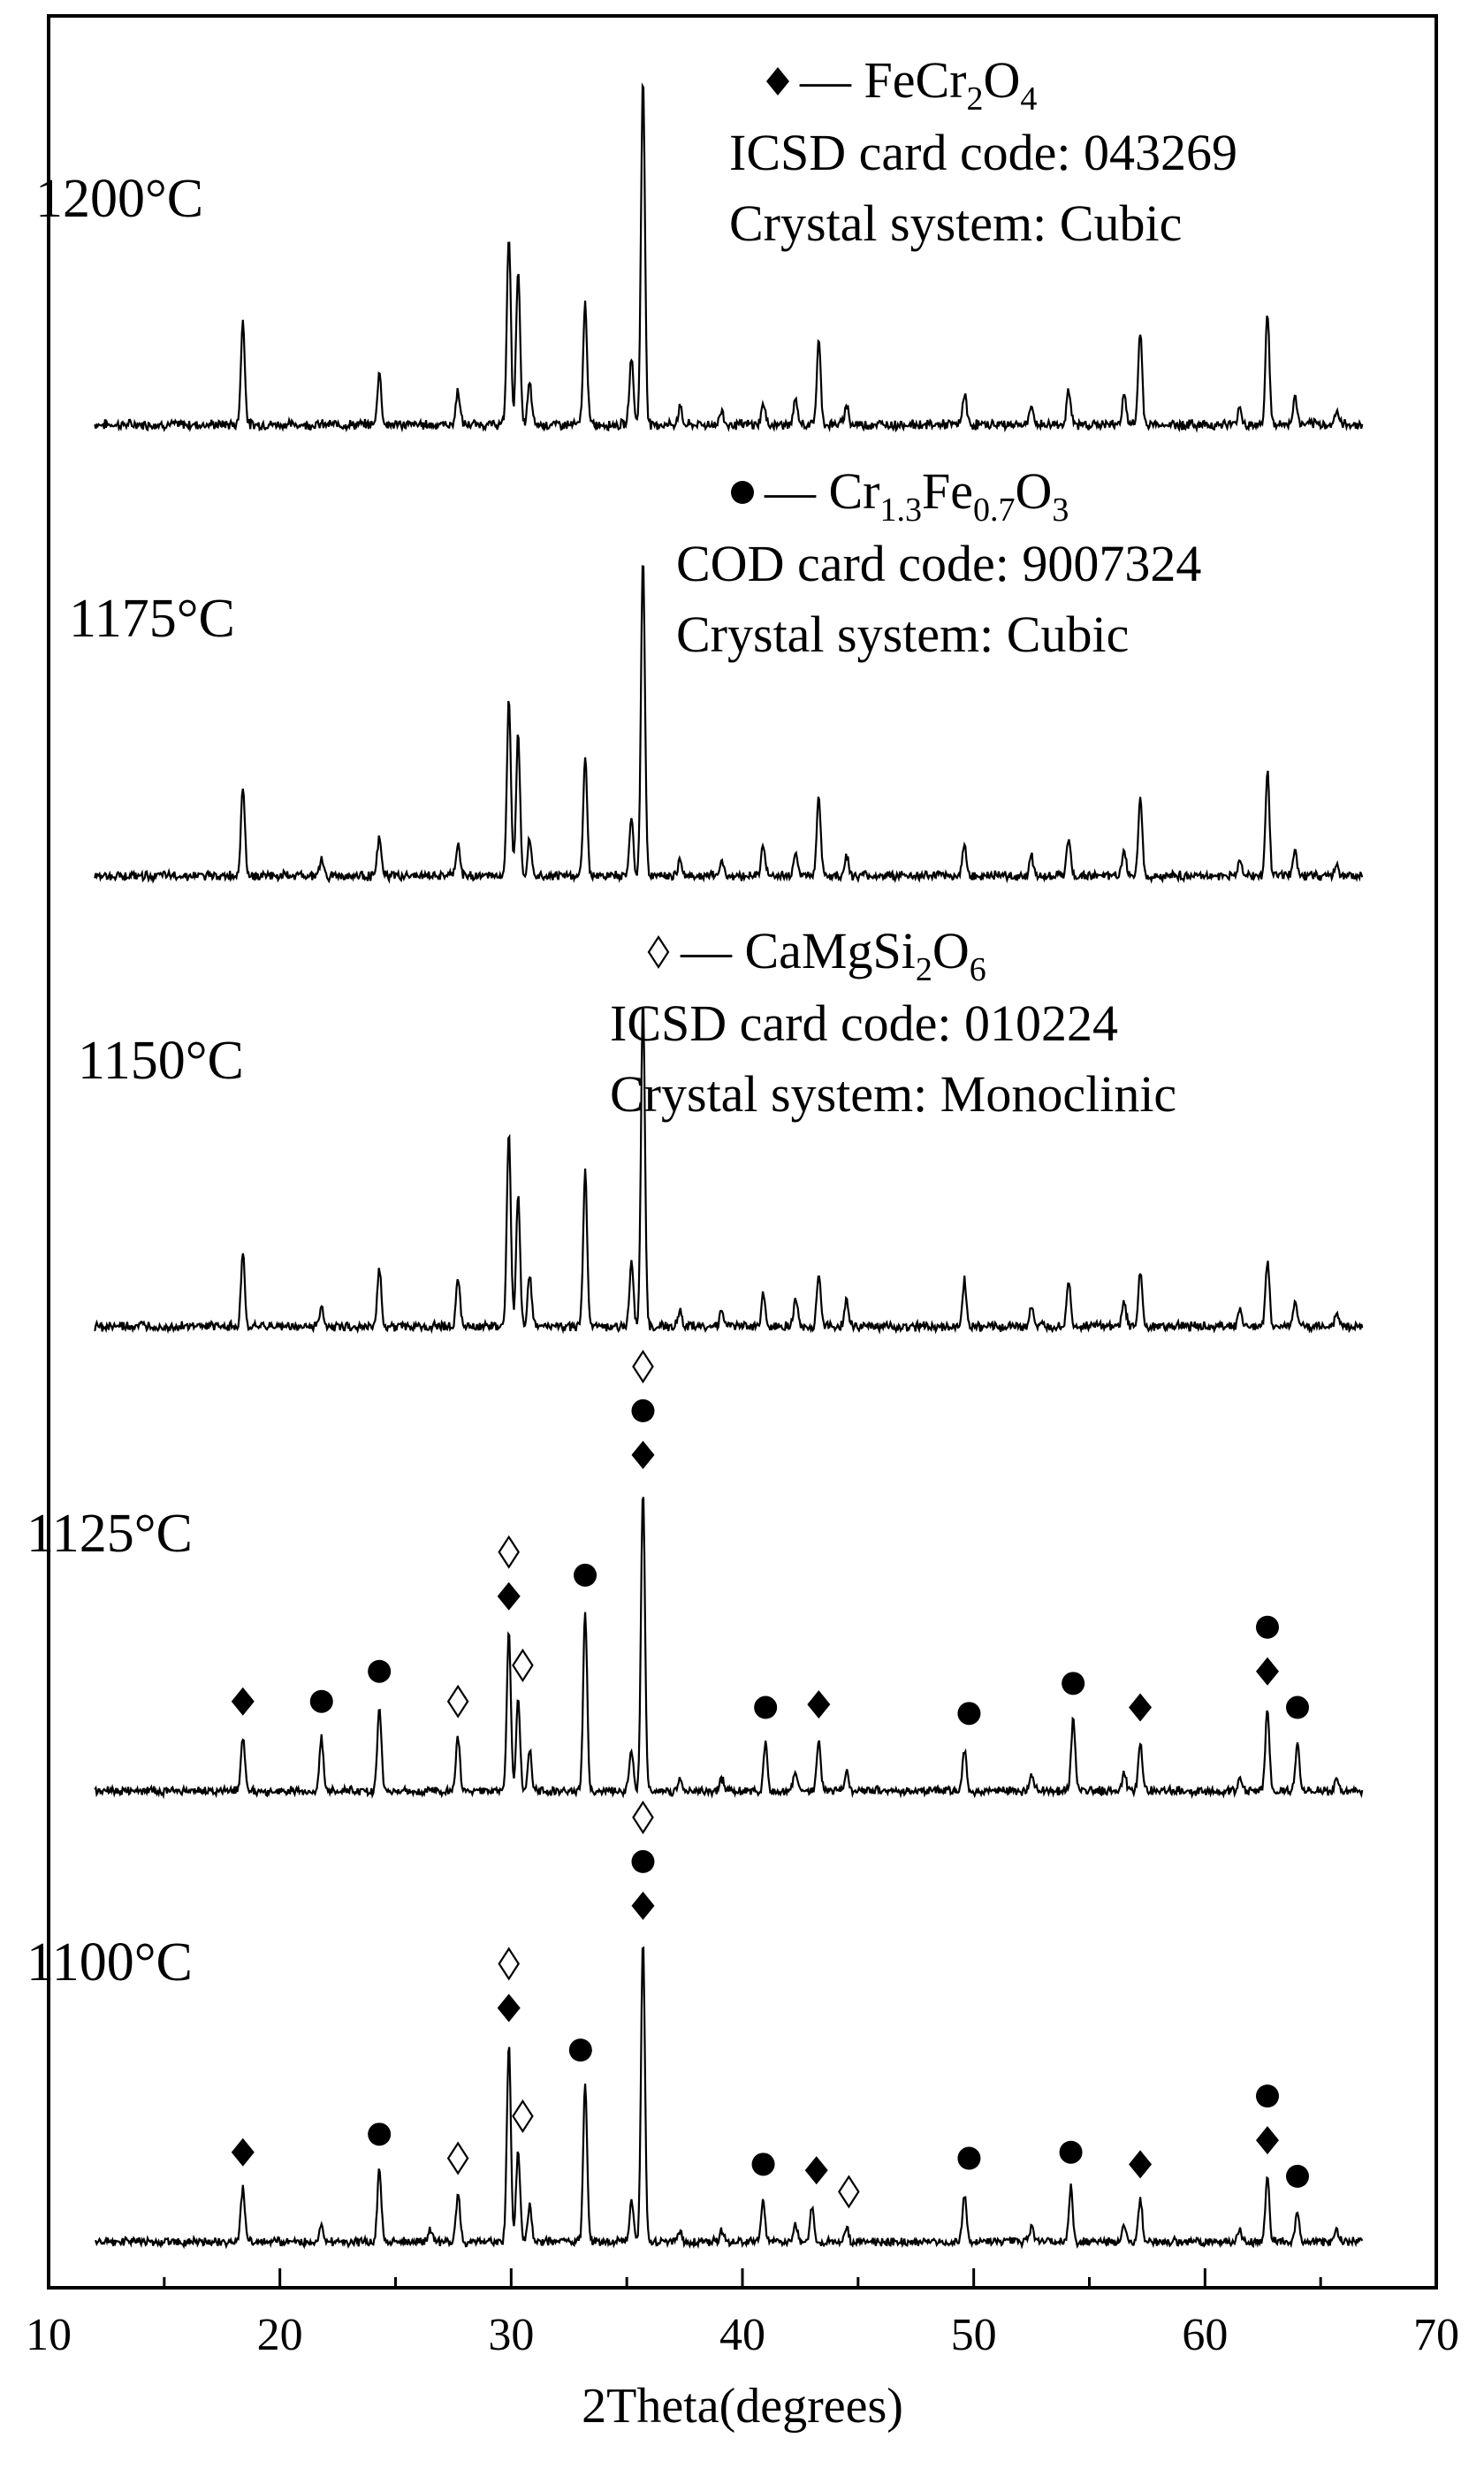 The image size is (1484, 2484). Describe the element at coordinates (978, 969) in the screenshot. I see `formula-subscript: 6` at that location.